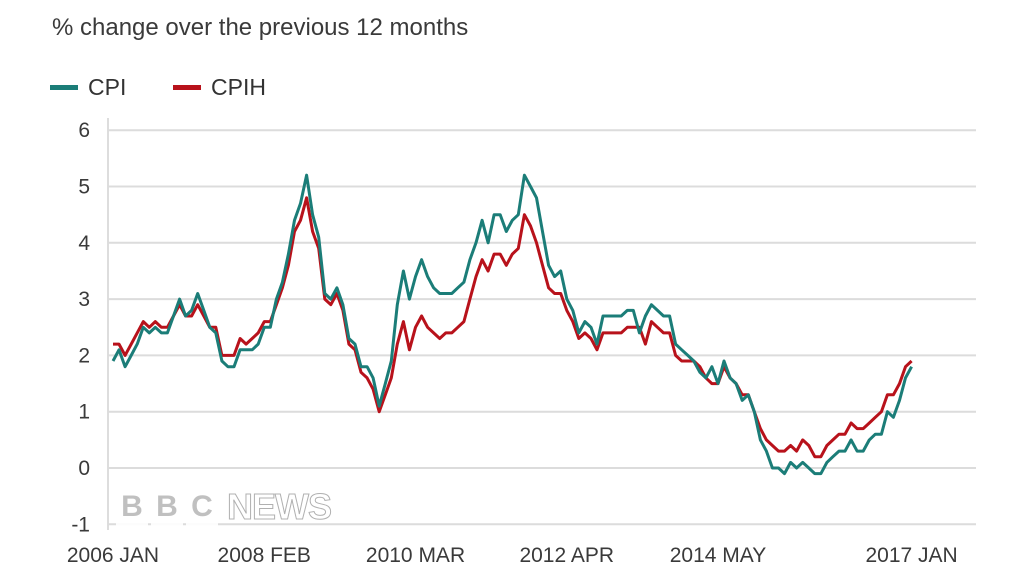 Image resolution: width=1024 pixels, height=576 pixels. Describe the element at coordinates (264, 555) in the screenshot. I see `x-tick-label: 2008 FEB` at that location.